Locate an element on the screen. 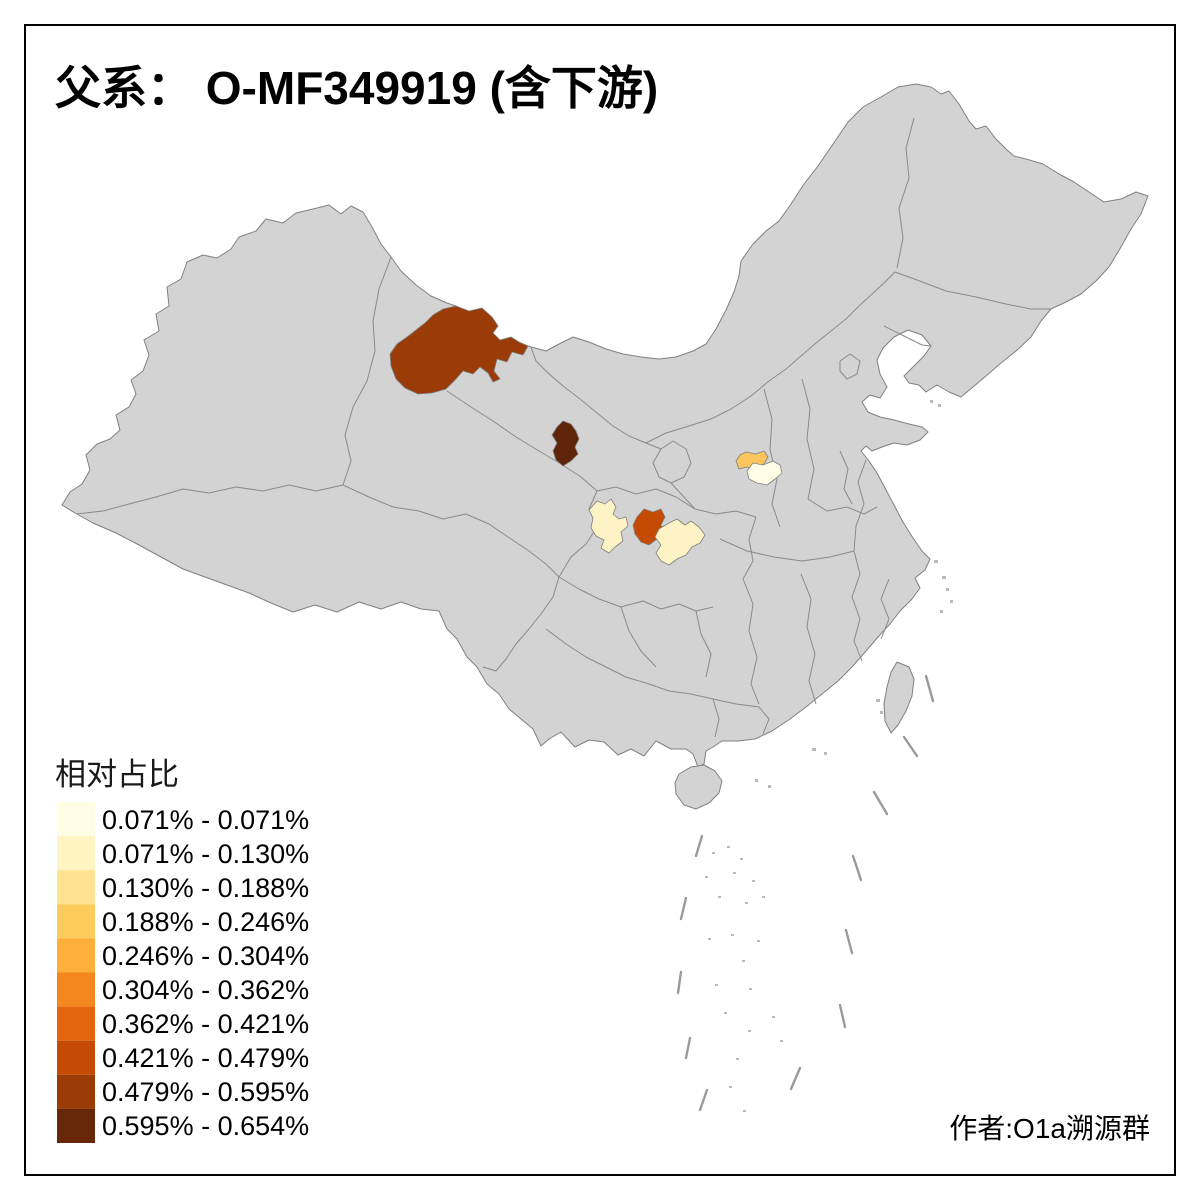 The image size is (1200, 1200). choropleth-region-central-darkest is located at coordinates (565, 443).